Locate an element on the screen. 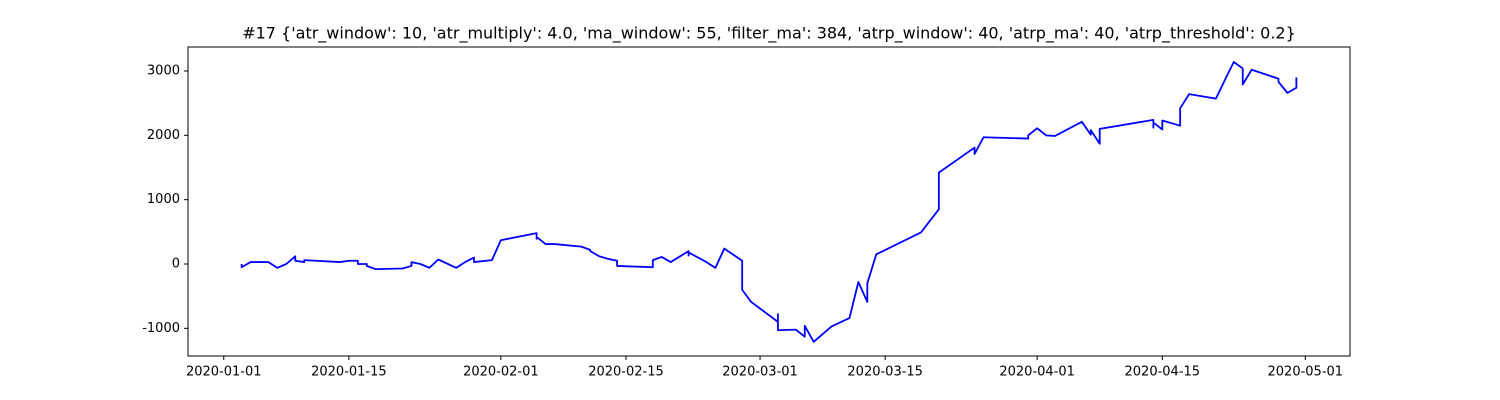 The image size is (1500, 400). y-tick-label: -1000 is located at coordinates (161, 328).